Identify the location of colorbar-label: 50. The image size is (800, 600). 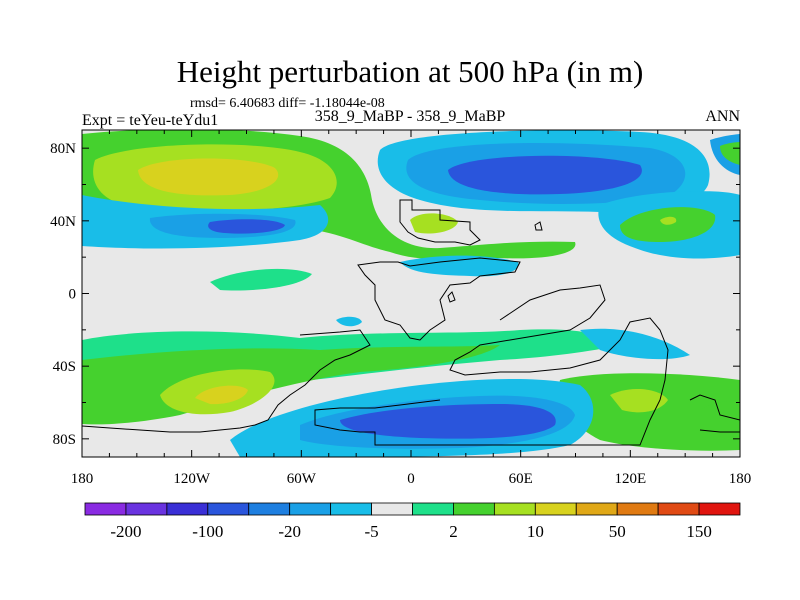
(617, 531).